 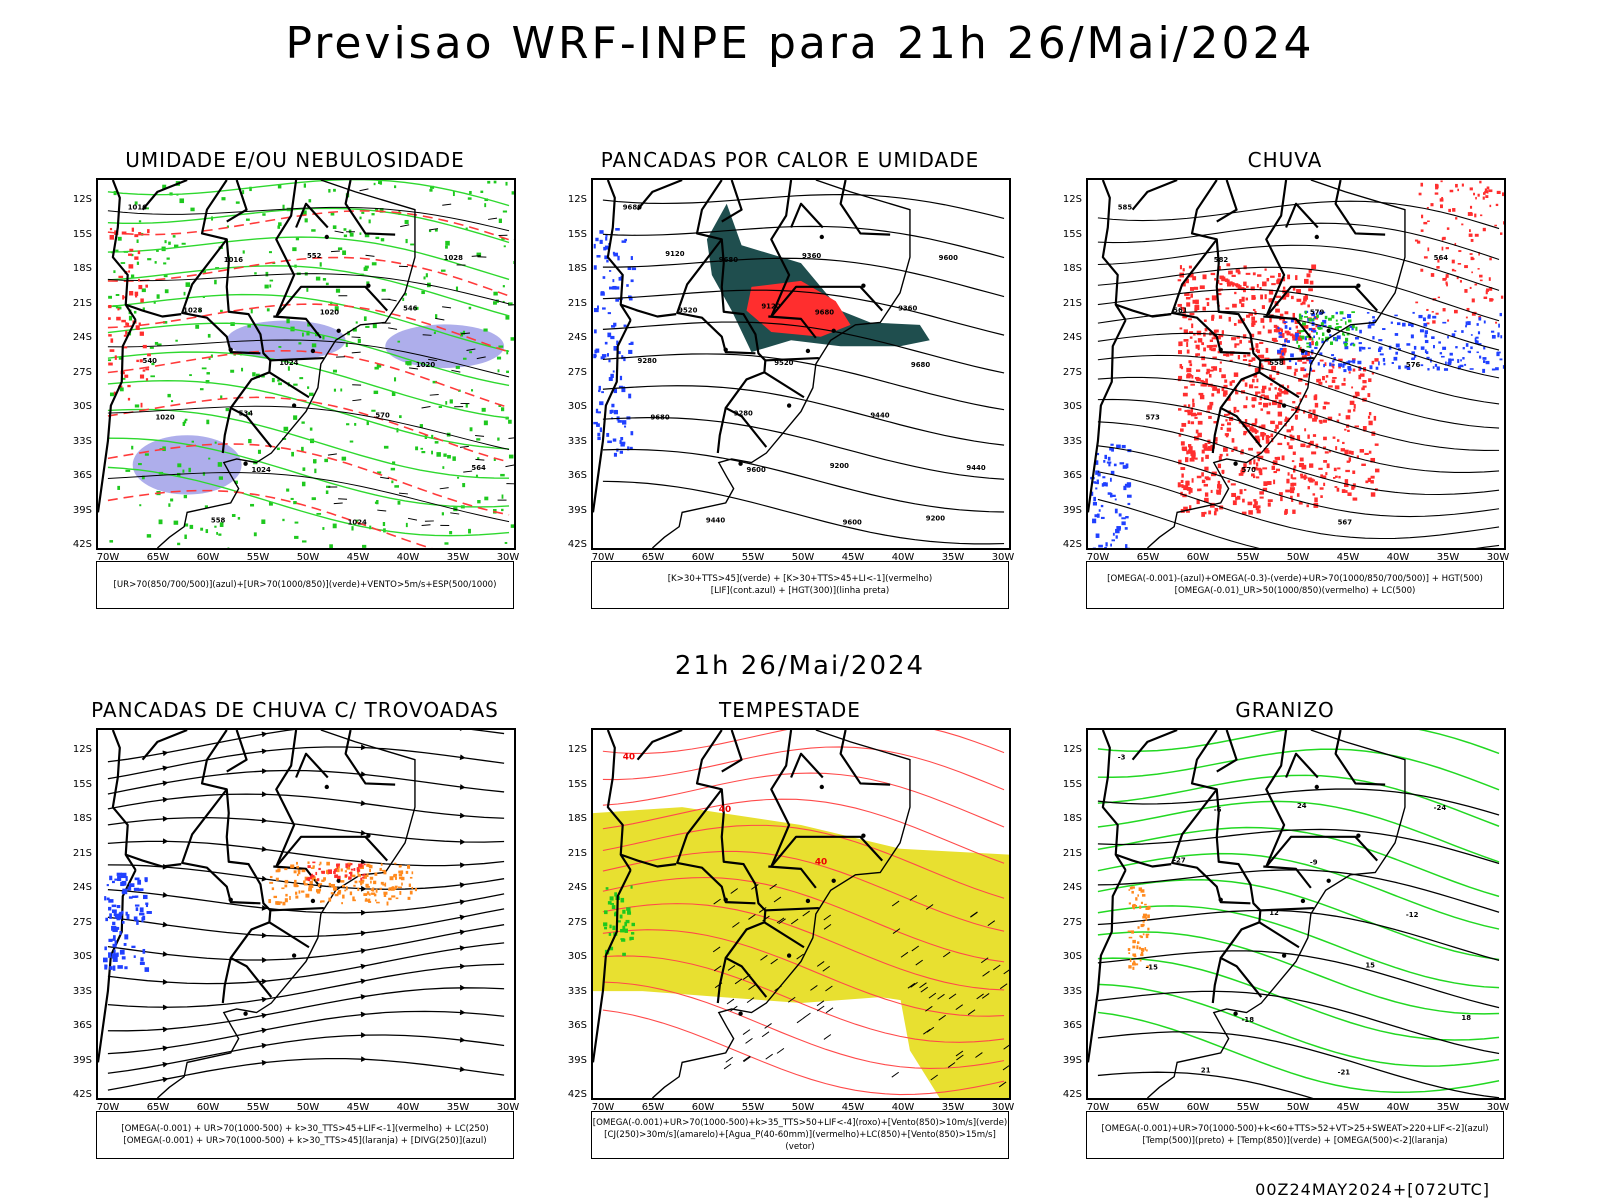 What do you see at coordinates (1129, 953) in the screenshot?
I see `hail-speck` at bounding box center [1129, 953].